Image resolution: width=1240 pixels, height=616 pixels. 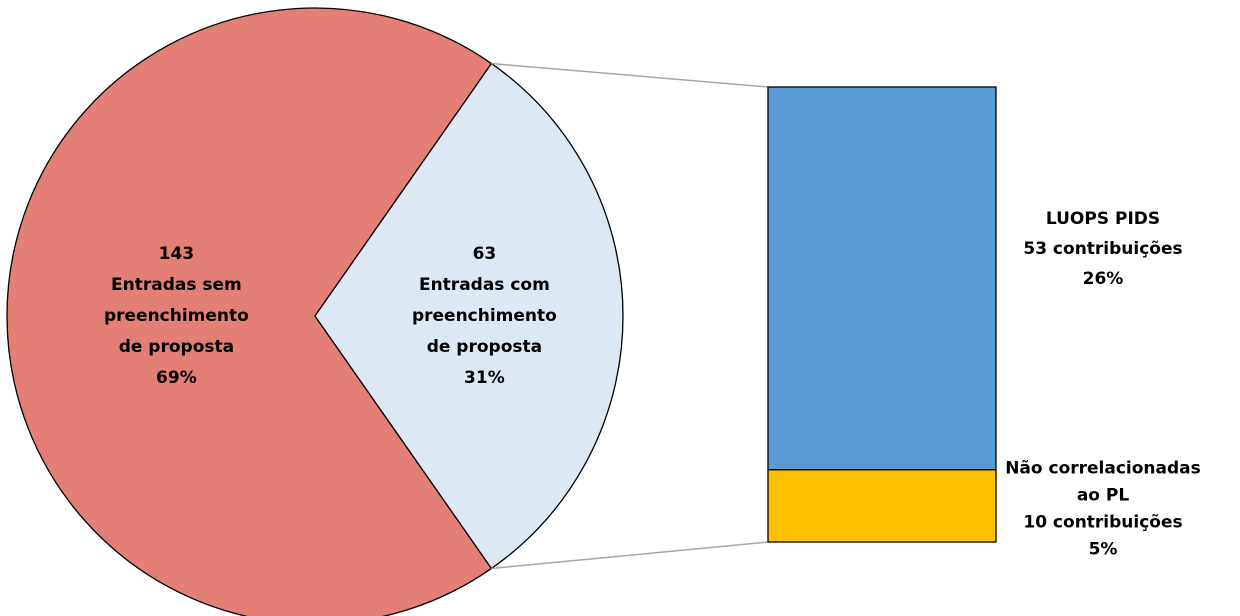 I want to click on slice-label: 143, so click(x=177, y=254).